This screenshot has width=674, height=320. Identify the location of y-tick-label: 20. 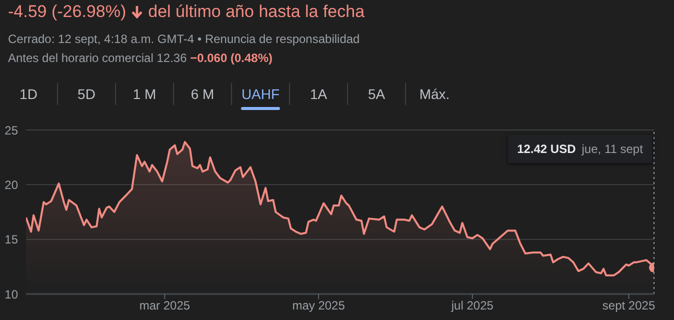
(11, 185).